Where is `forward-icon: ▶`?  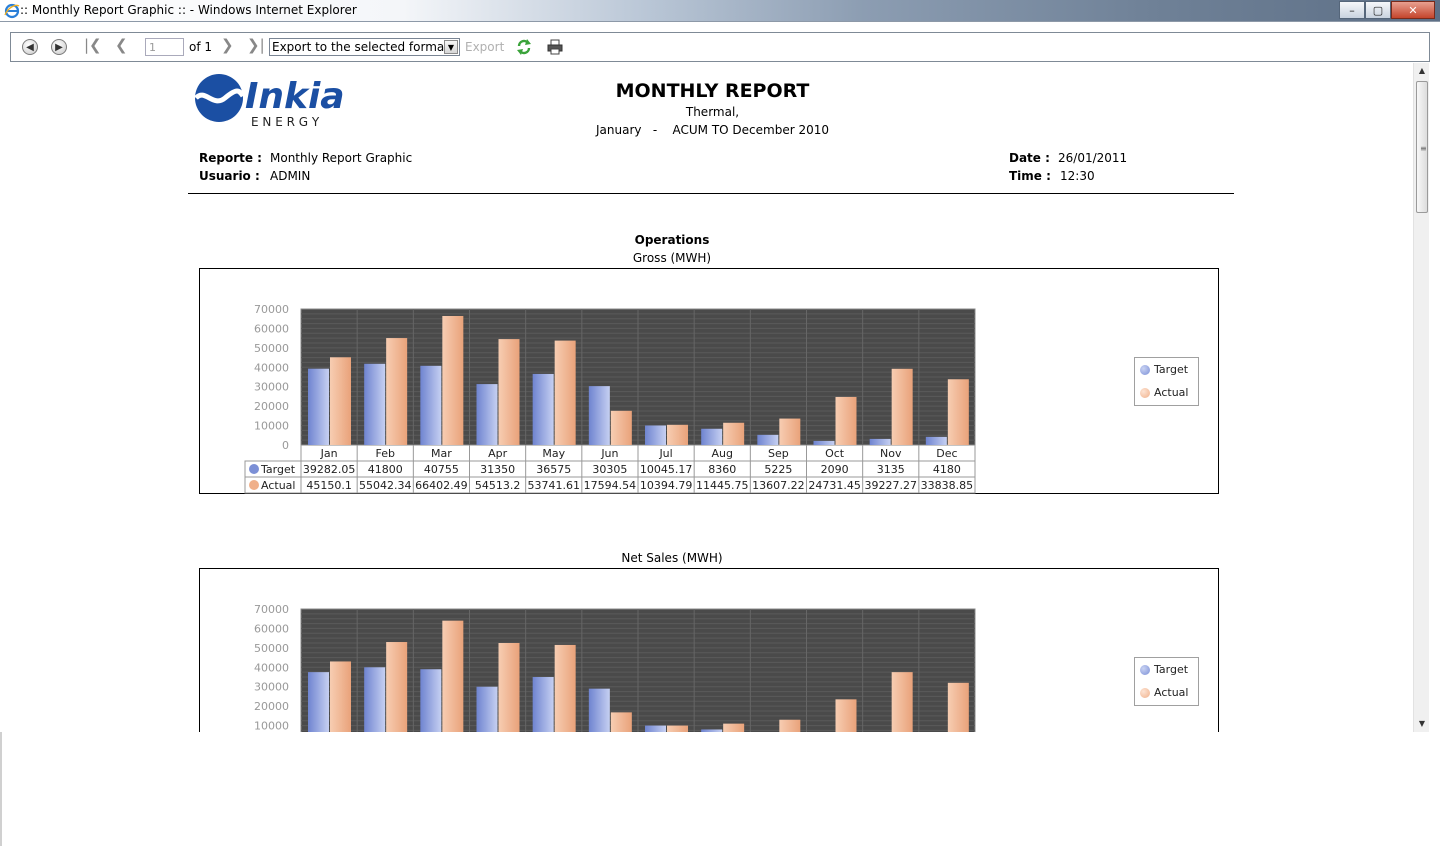 forward-icon: ▶ is located at coordinates (59, 47).